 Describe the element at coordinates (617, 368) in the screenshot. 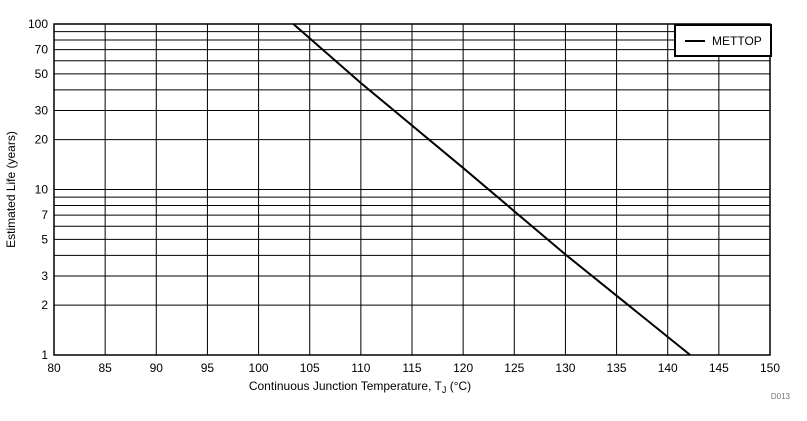

I see `x-tick-label: 135` at that location.